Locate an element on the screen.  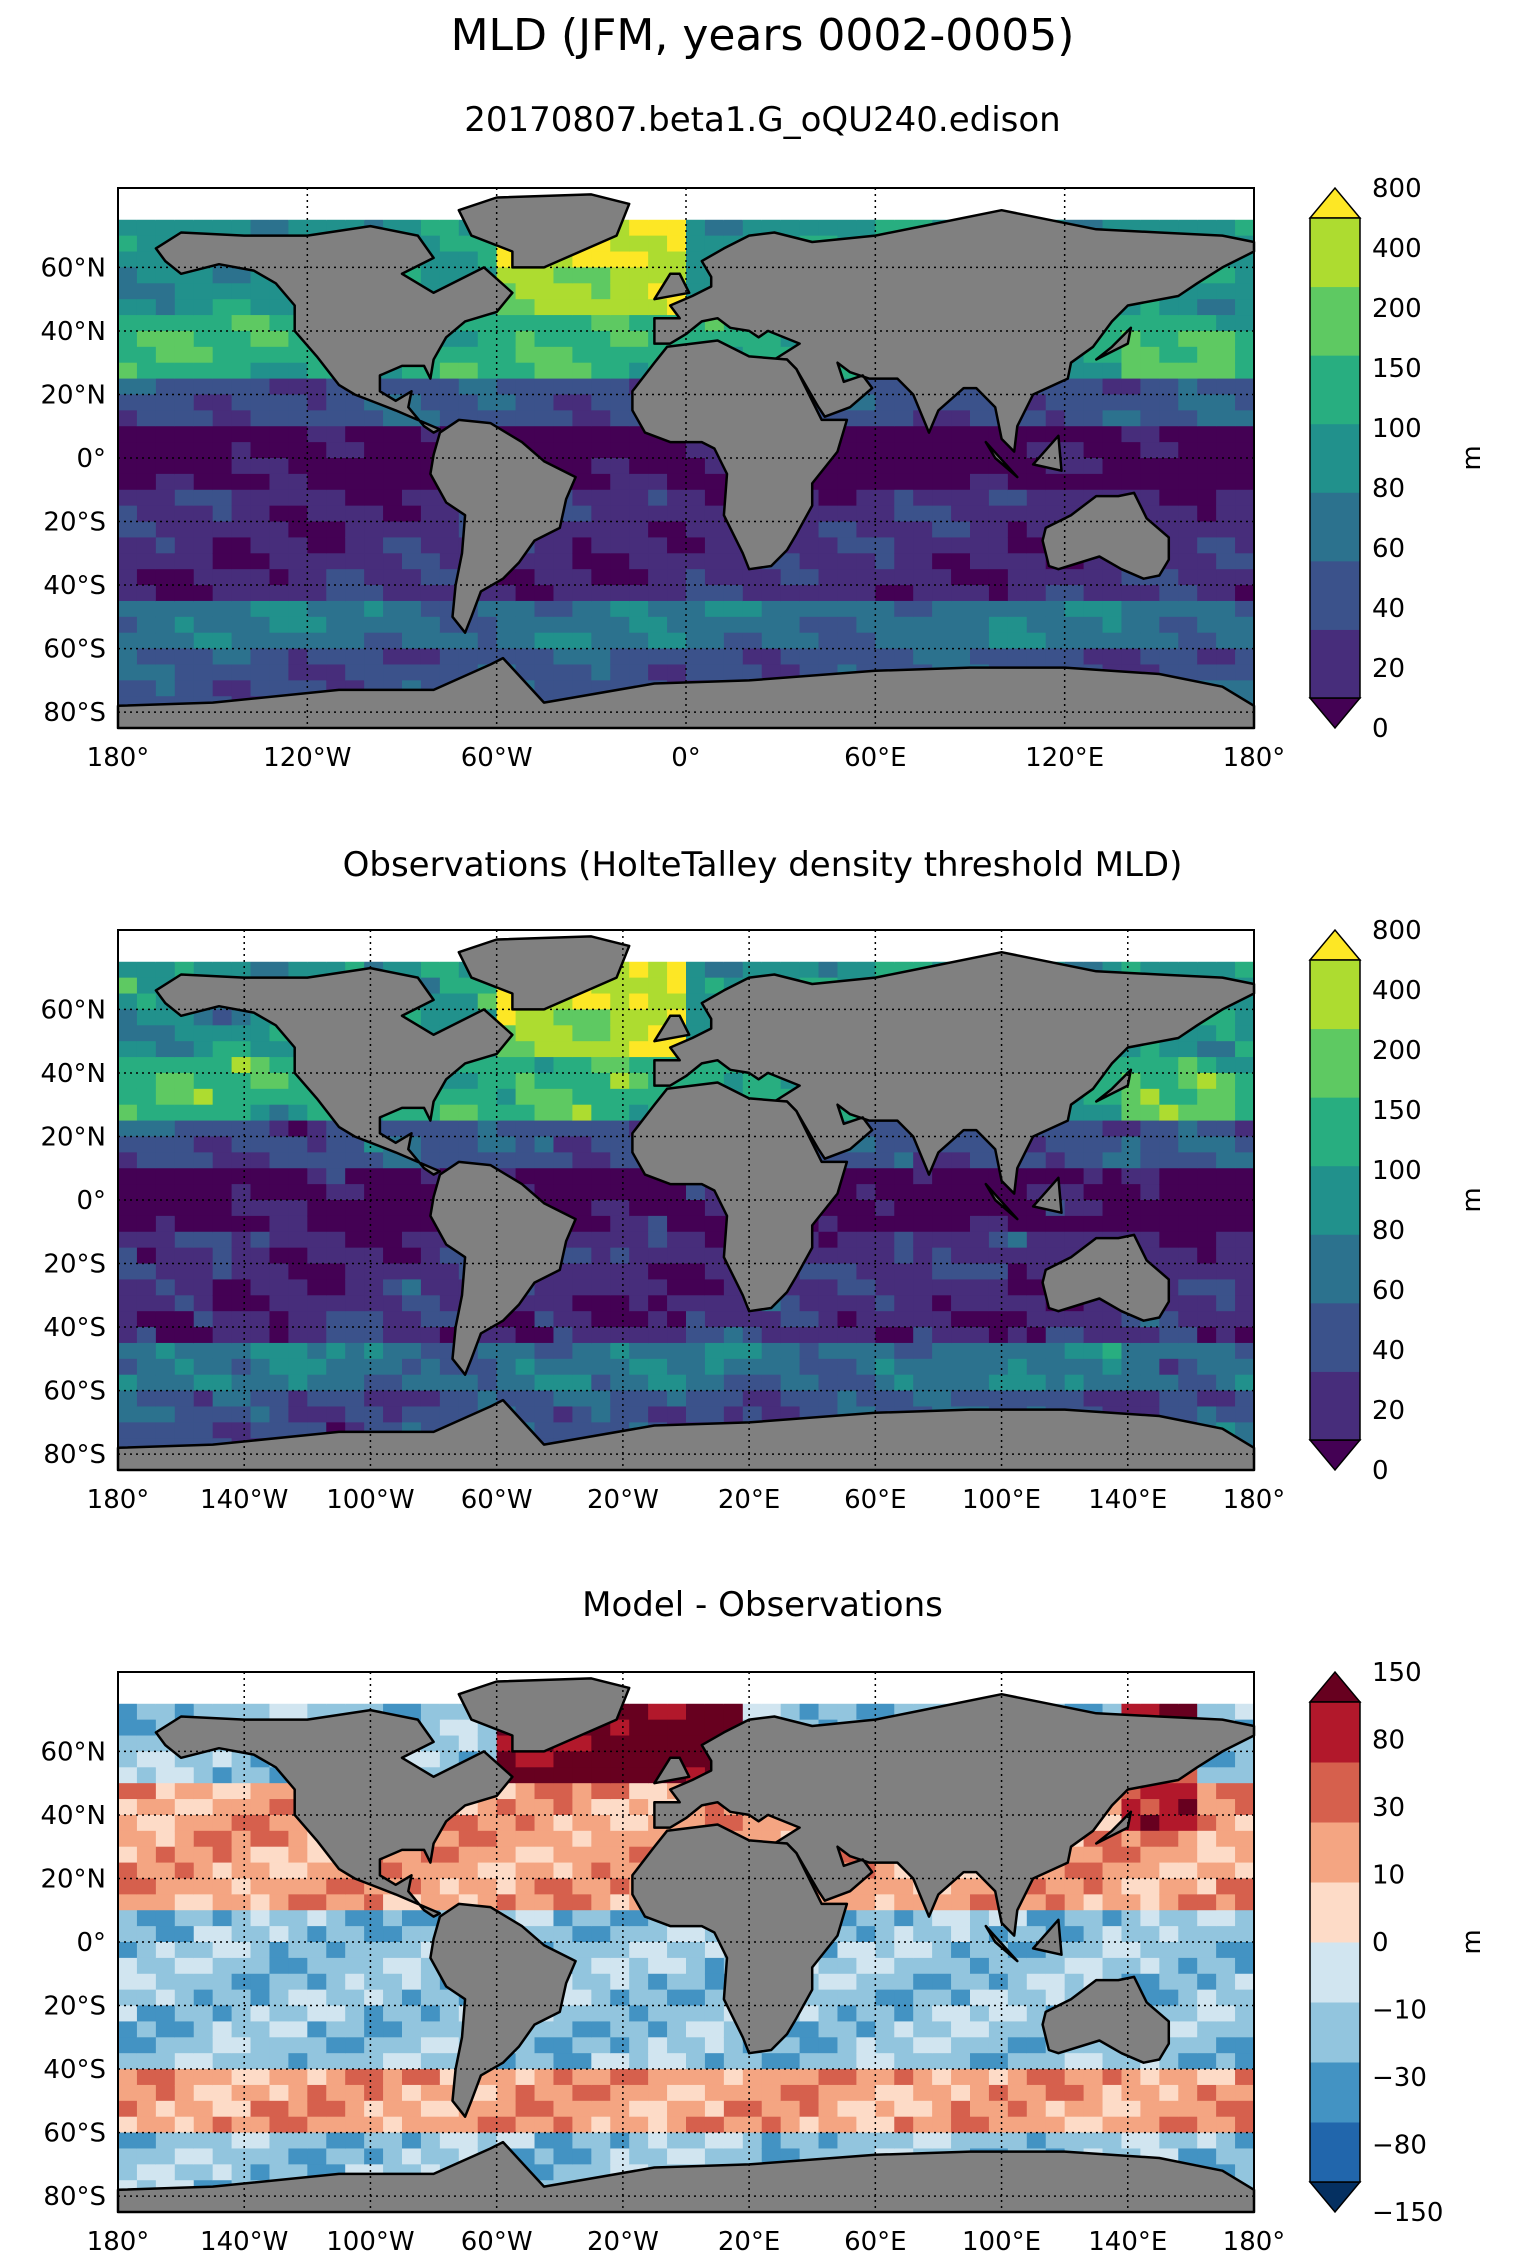
lat-tick-label: 40°N is located at coordinates (73, 1074).